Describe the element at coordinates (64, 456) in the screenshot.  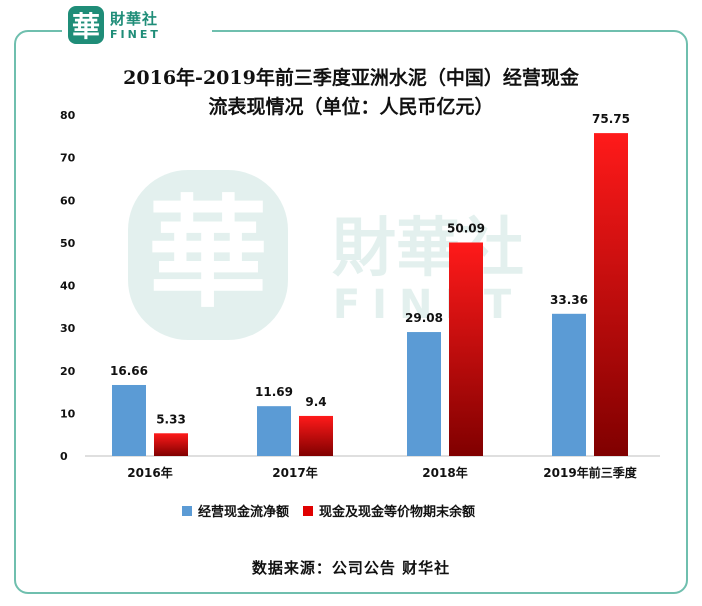
I see `y-tick-label: 0` at that location.